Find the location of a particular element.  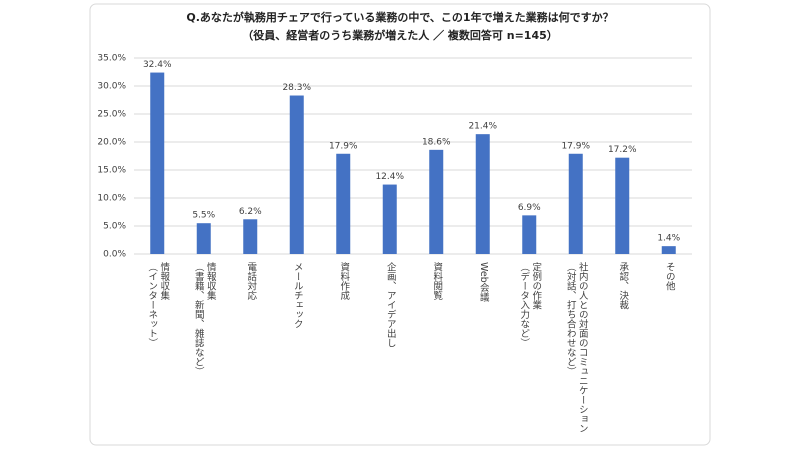

value-label: 21.4% is located at coordinates (482, 127).